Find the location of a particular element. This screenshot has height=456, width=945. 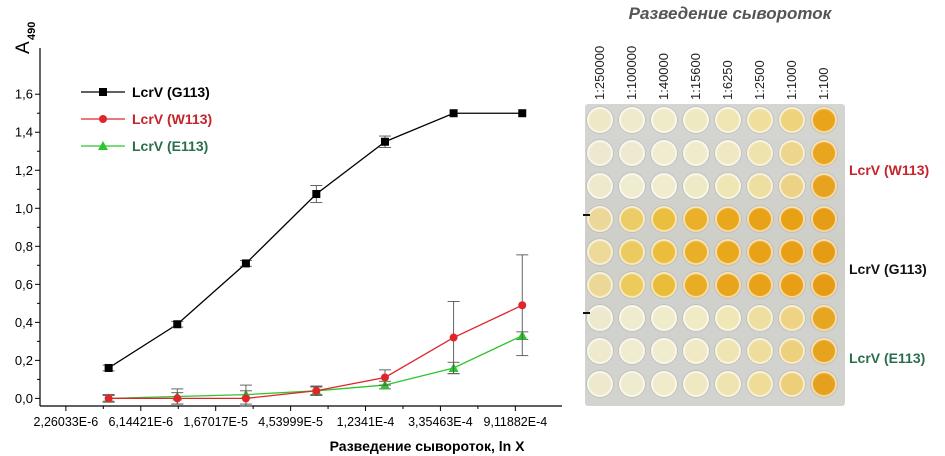

dilution-label: 1:2500 is located at coordinates (759, 80).